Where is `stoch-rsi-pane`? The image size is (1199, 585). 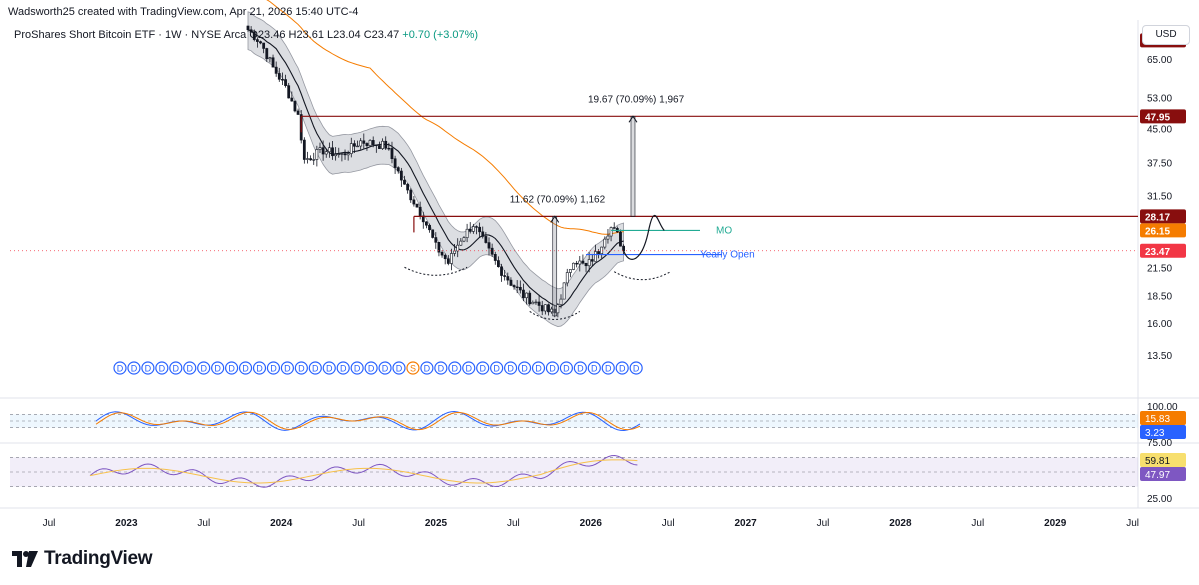
stoch-rsi-pane is located at coordinates (574, 421).